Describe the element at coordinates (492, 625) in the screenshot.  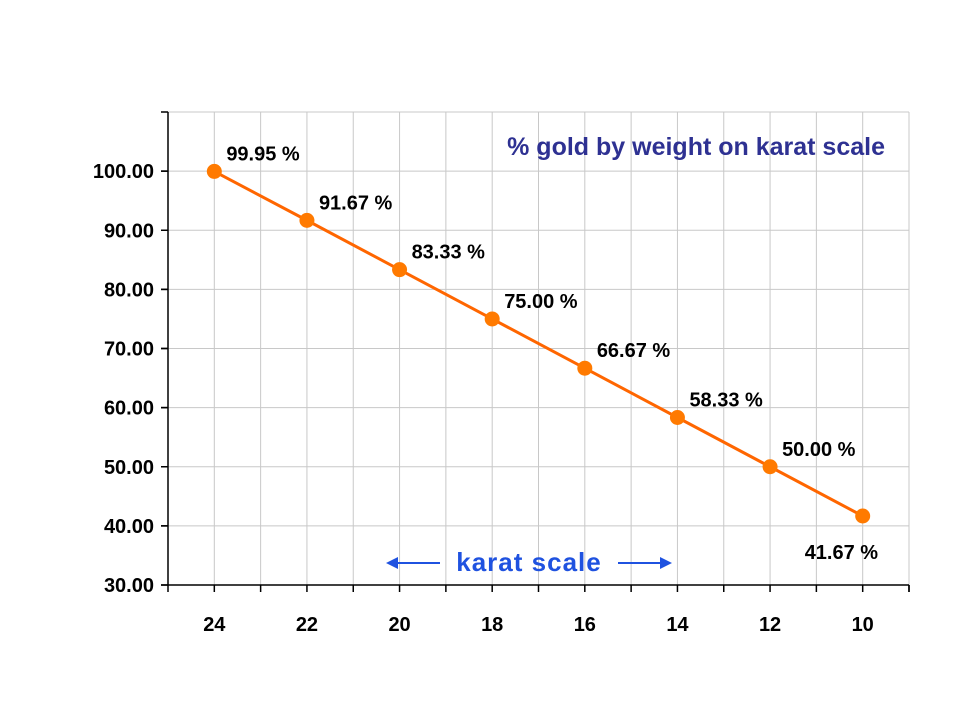
I see `x-tick-label: 18` at that location.